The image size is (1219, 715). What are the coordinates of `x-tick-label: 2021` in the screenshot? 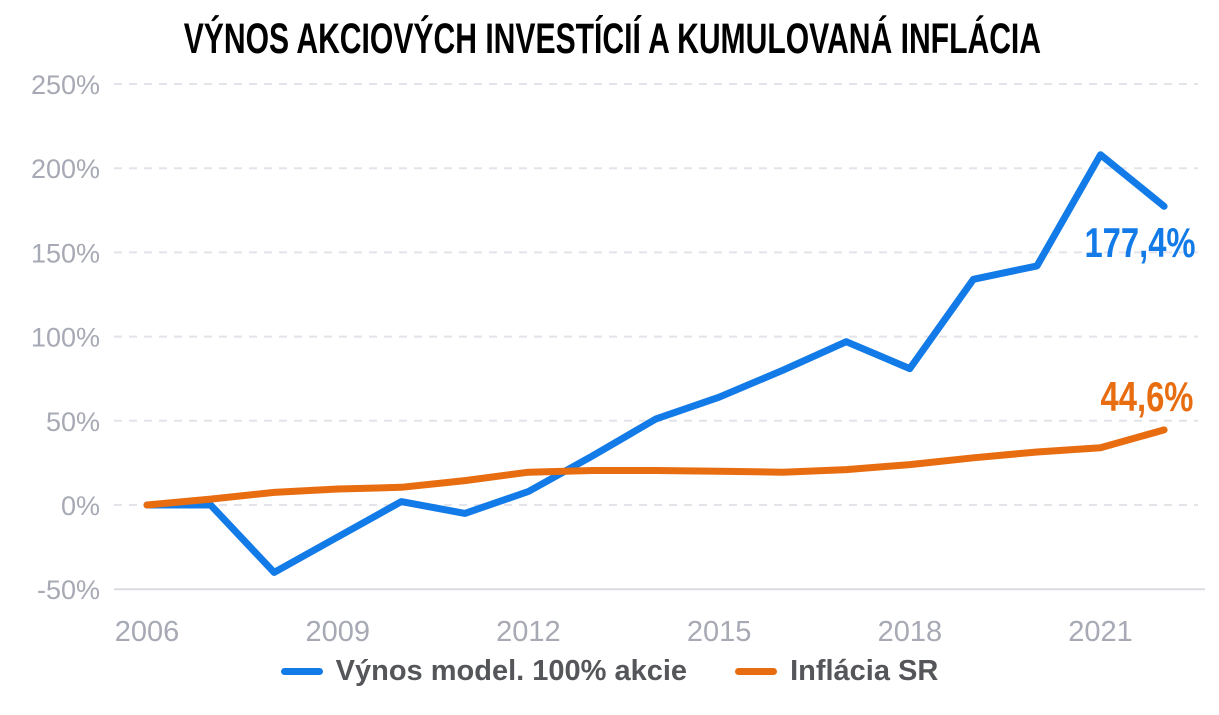 It's located at (1100, 632).